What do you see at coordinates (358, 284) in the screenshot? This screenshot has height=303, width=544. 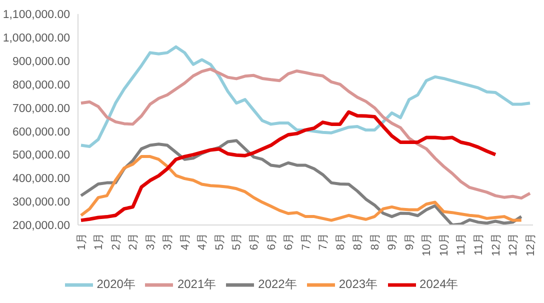 I see `legend-label: 2023年` at bounding box center [358, 284].